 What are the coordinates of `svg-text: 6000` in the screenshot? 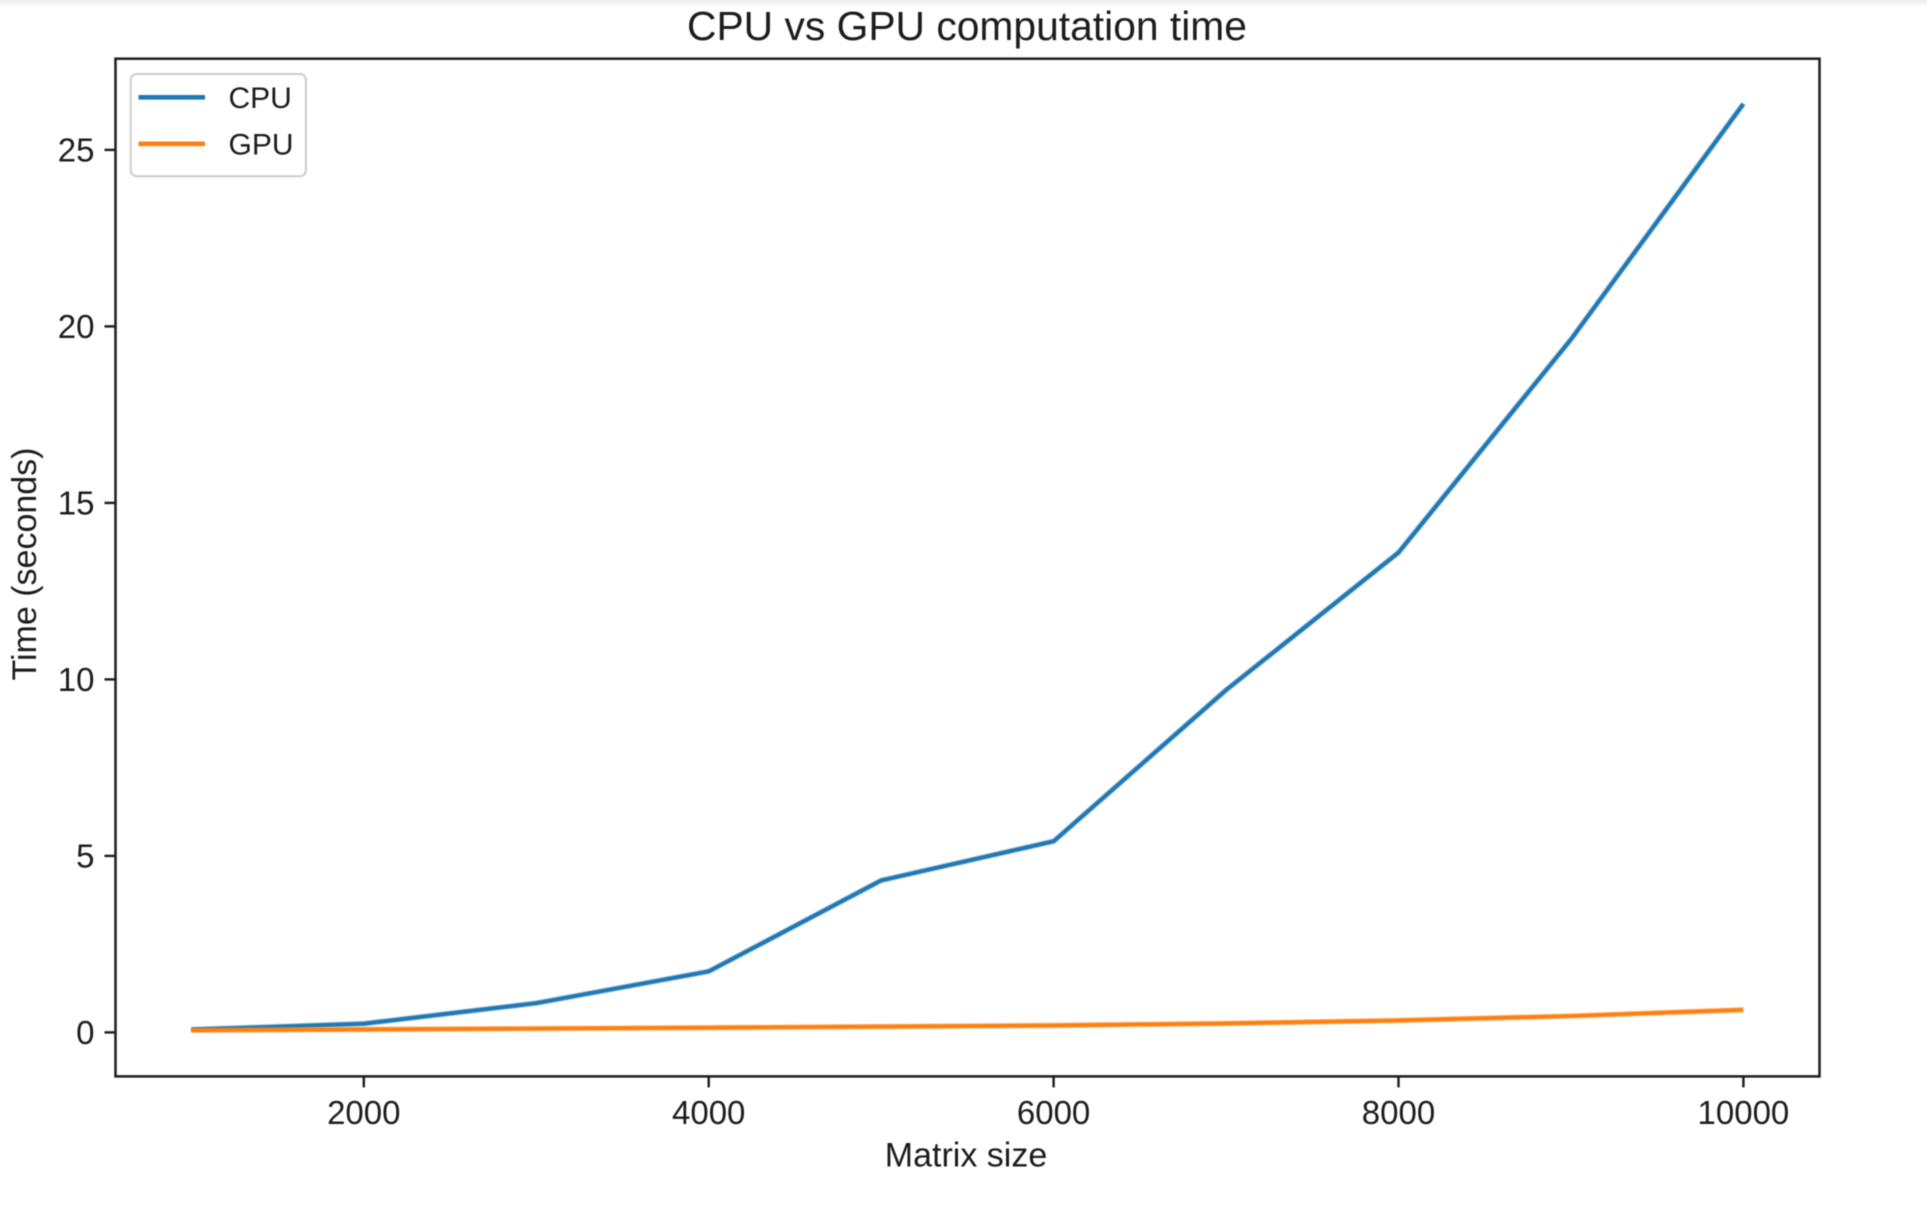 It's located at (1053, 1112).